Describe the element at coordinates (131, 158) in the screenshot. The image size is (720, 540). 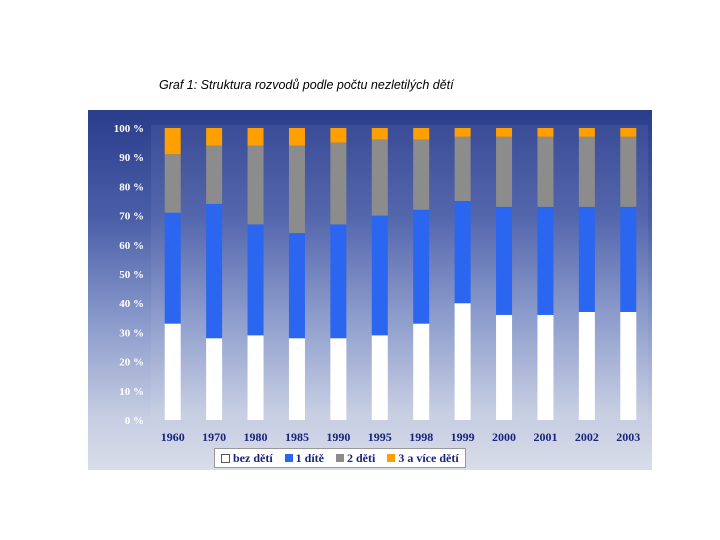
I see `y-tick-label: 90 %` at that location.